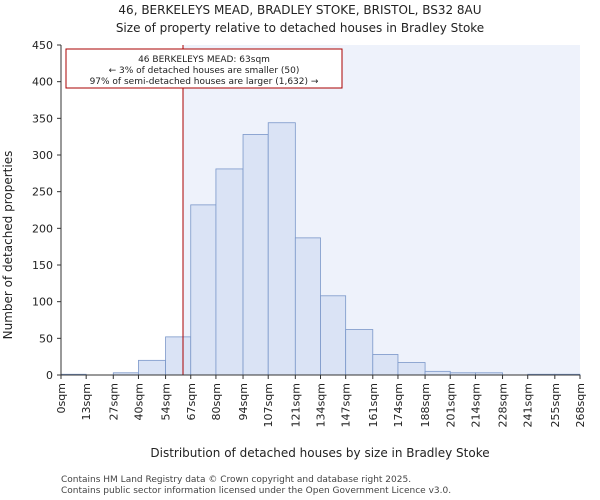 The image size is (600, 500). What do you see at coordinates (425, 405) in the screenshot?
I see `x-tick-label: 188sqm` at bounding box center [425, 405].